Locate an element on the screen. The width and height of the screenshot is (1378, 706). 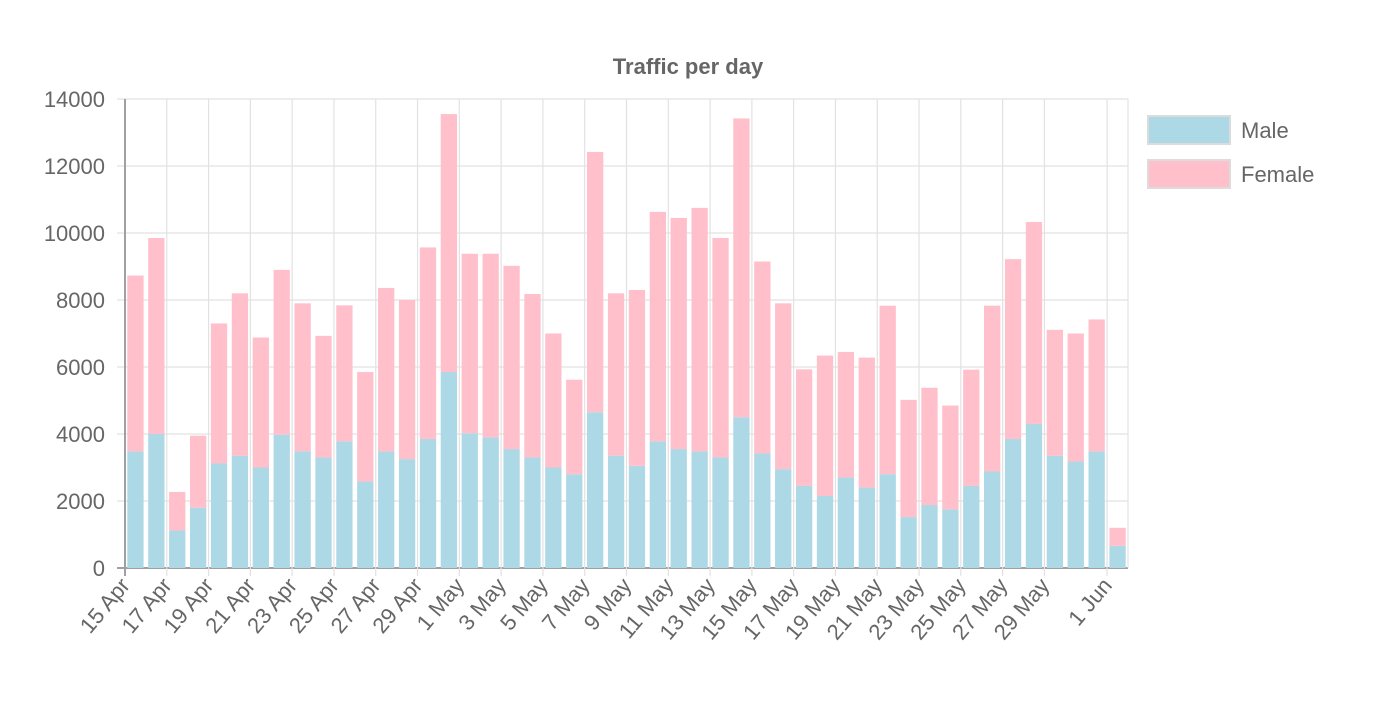
legend-swatch-male is located at coordinates (1189, 130).